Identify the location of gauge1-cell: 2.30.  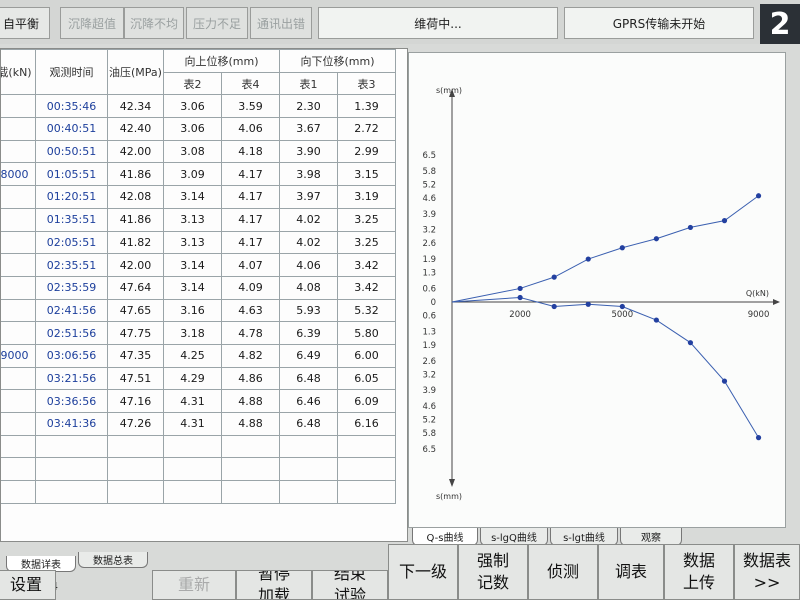
(308, 106).